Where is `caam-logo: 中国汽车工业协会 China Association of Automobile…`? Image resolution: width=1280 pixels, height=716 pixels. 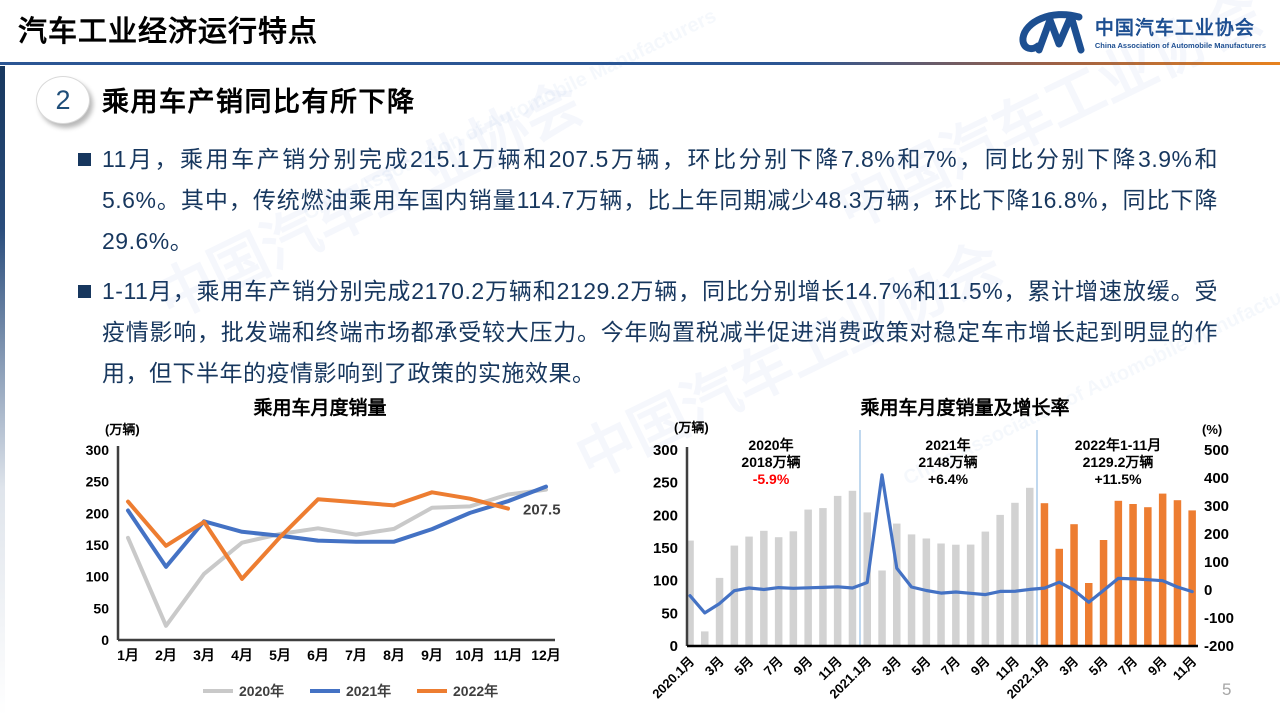
caam-logo: 中国汽车工业协会 China Association of Automobile… is located at coordinates (1140, 31).